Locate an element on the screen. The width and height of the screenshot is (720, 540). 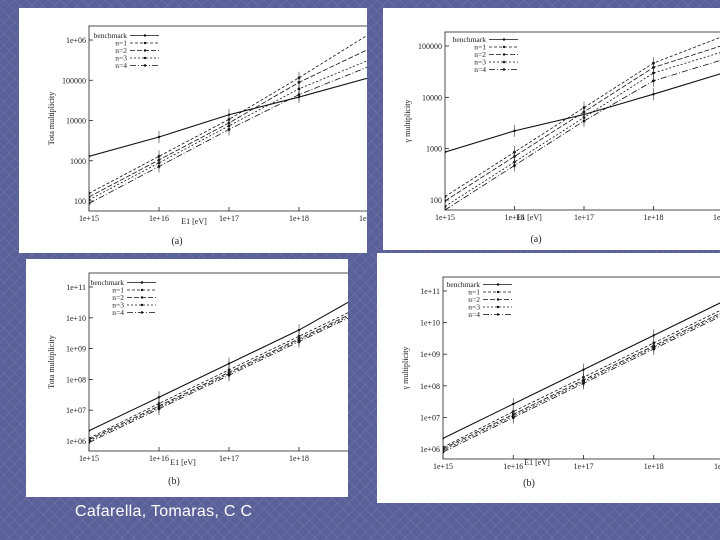
plot-frame is located at coordinates (218, 362).